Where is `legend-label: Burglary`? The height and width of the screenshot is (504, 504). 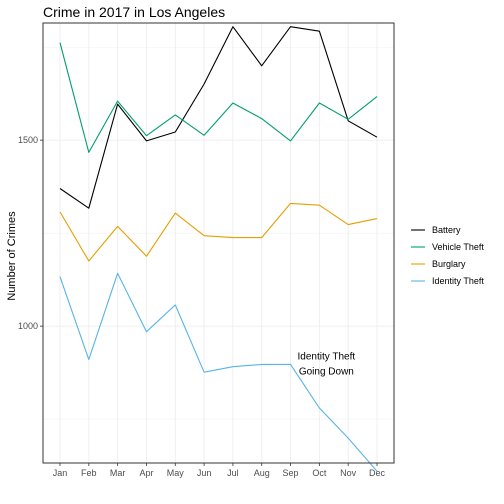
legend-label: Burglary is located at coordinates (449, 264).